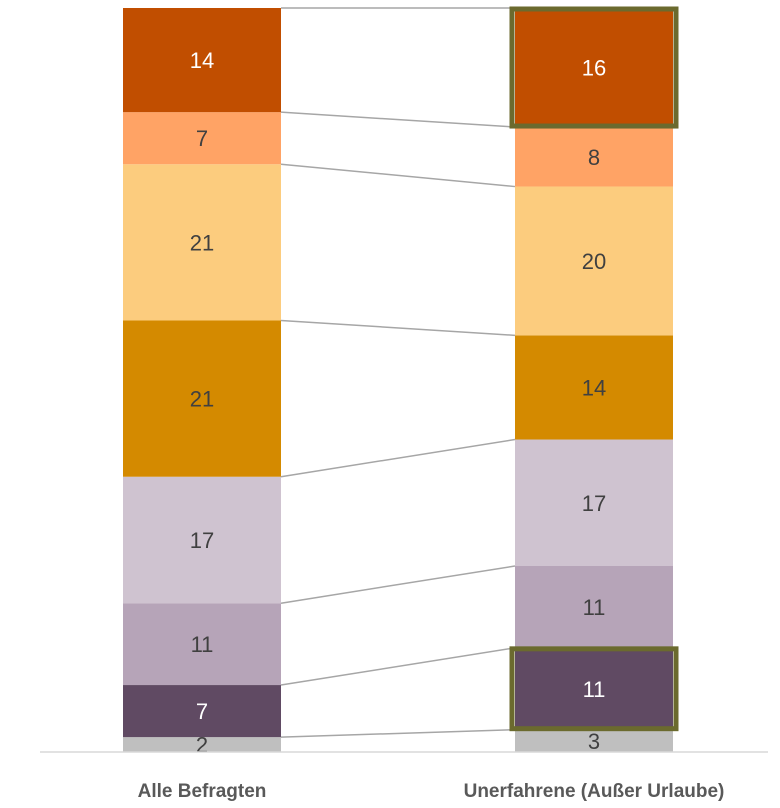  I want to click on data-label: 16, so click(594, 68).